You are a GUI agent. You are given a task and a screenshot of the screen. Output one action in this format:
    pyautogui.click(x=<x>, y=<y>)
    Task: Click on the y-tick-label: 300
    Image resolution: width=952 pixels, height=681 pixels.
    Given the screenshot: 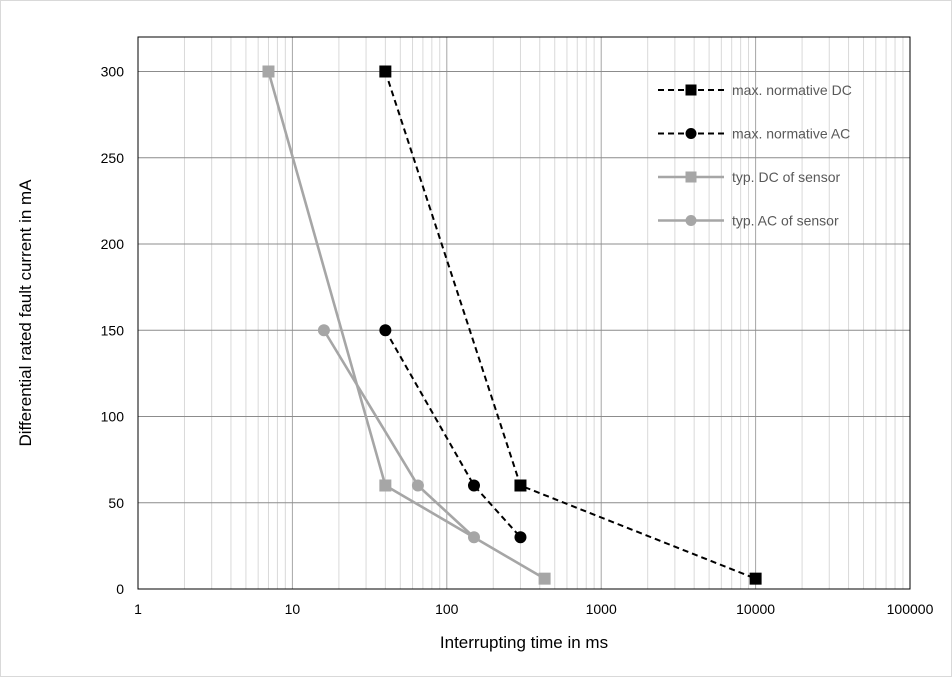 What is the action you would take?
    pyautogui.click(x=113, y=72)
    